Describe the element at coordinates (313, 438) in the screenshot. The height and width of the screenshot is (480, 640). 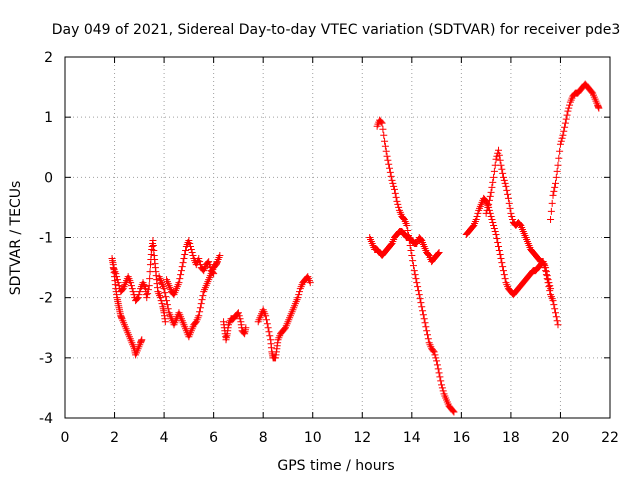
I see `x-tick-label: 10` at that location.